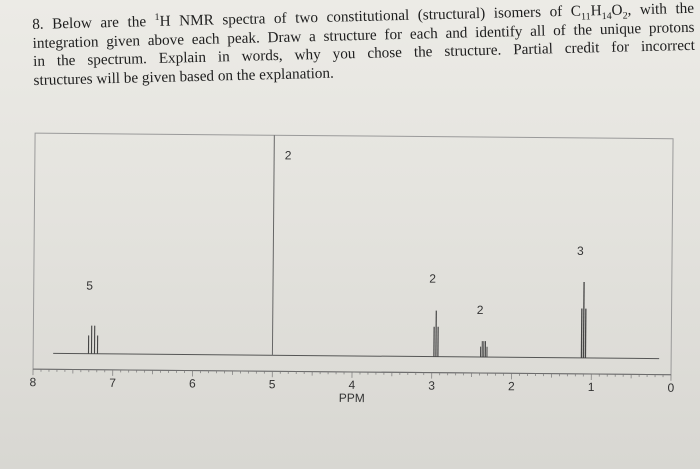  What do you see at coordinates (33, 382) in the screenshot?
I see `x-tick-label: 8` at bounding box center [33, 382].